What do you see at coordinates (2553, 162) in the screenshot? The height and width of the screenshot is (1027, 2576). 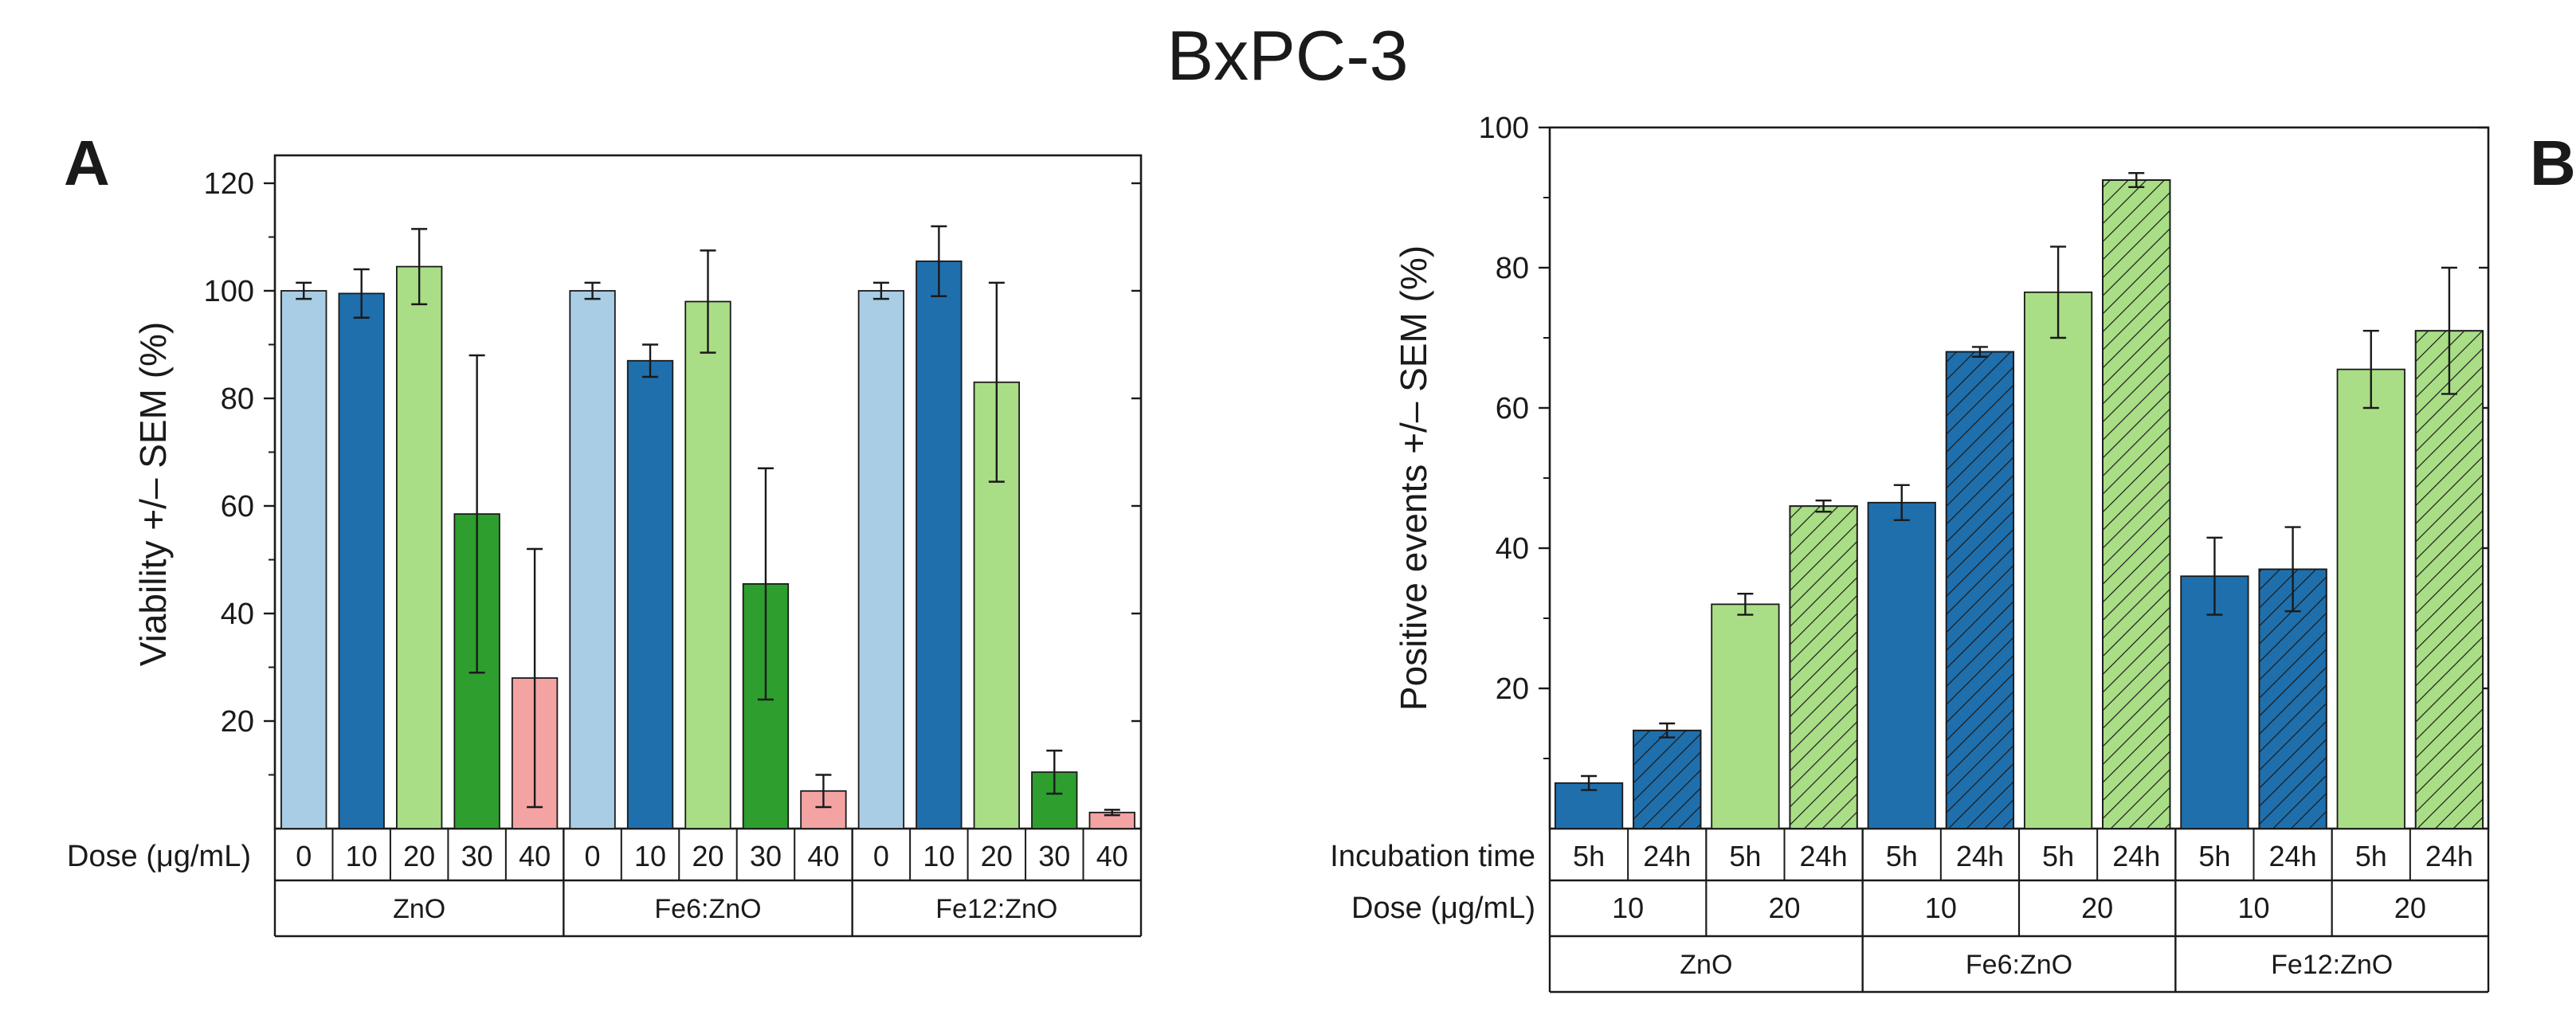 I see `panel-label-b: B` at bounding box center [2553, 162].